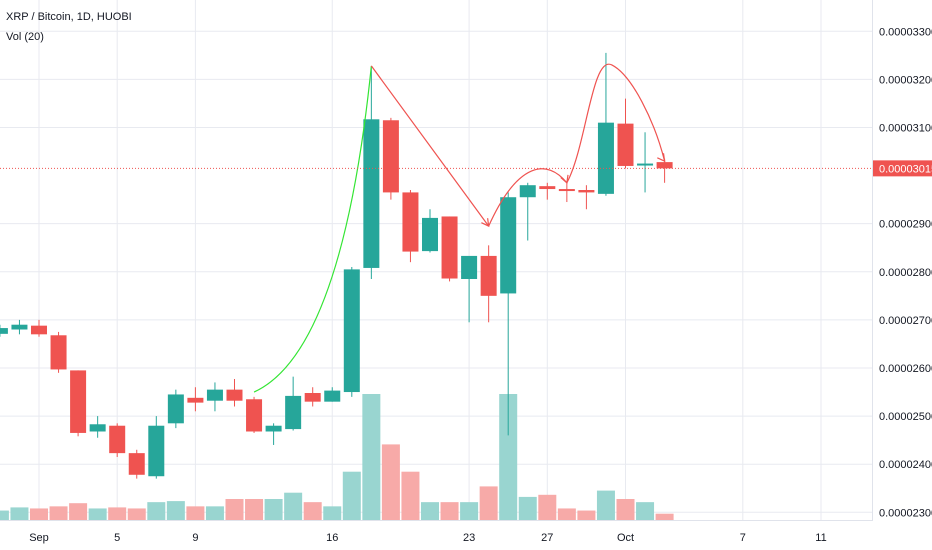 This screenshot has width=932, height=550. I want to click on volume-indicator-label: Vol (20), so click(25, 37).